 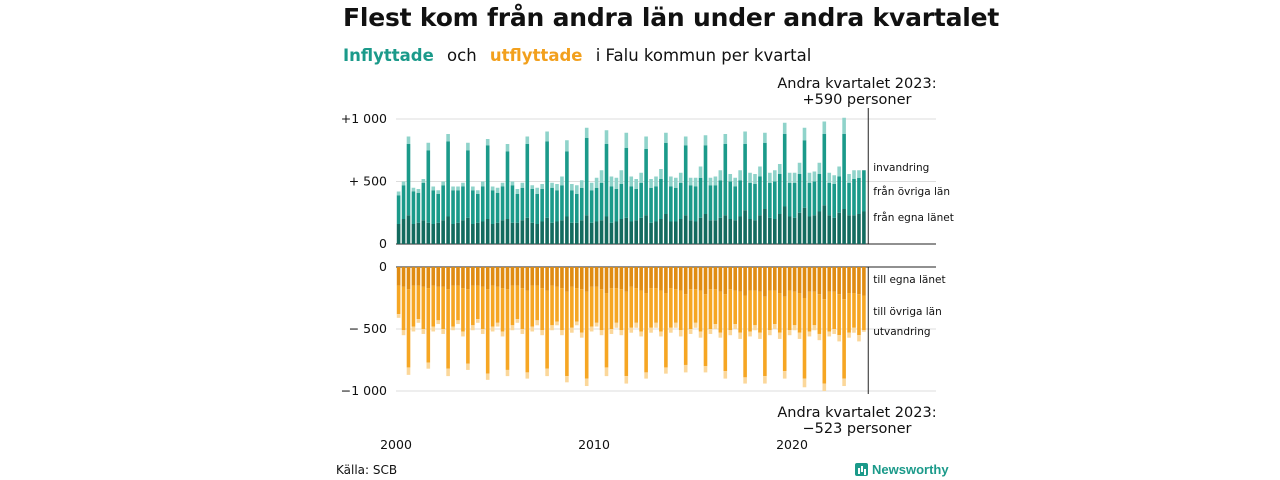 What do you see at coordinates (907, 312) in the screenshot?
I see `bottom-series-label: till övriga län` at bounding box center [907, 312].